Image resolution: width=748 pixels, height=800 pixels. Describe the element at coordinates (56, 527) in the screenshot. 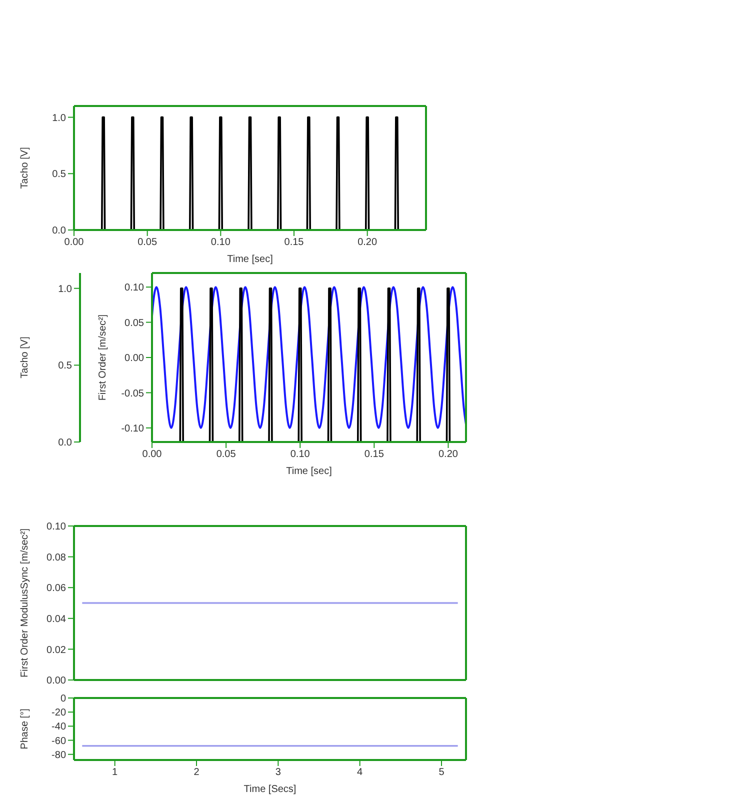

I see `y-tick-label: 0.10` at that location.